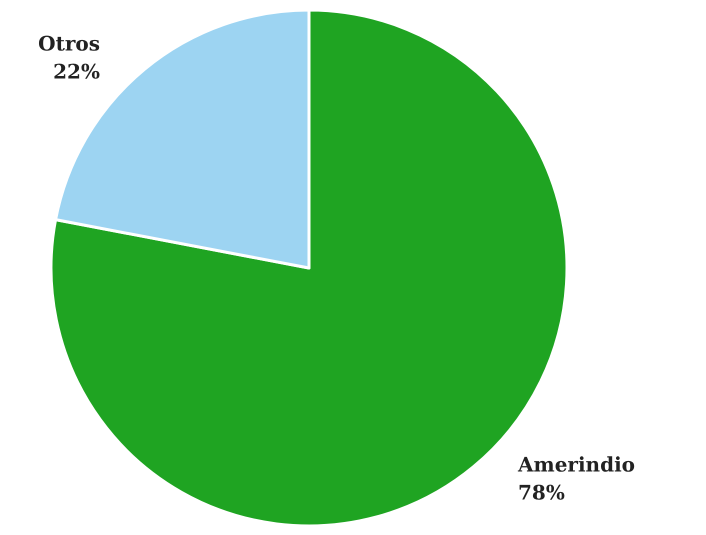 The height and width of the screenshot is (535, 706). What do you see at coordinates (69, 44) in the screenshot?
I see `slice-label: Otros` at bounding box center [69, 44].